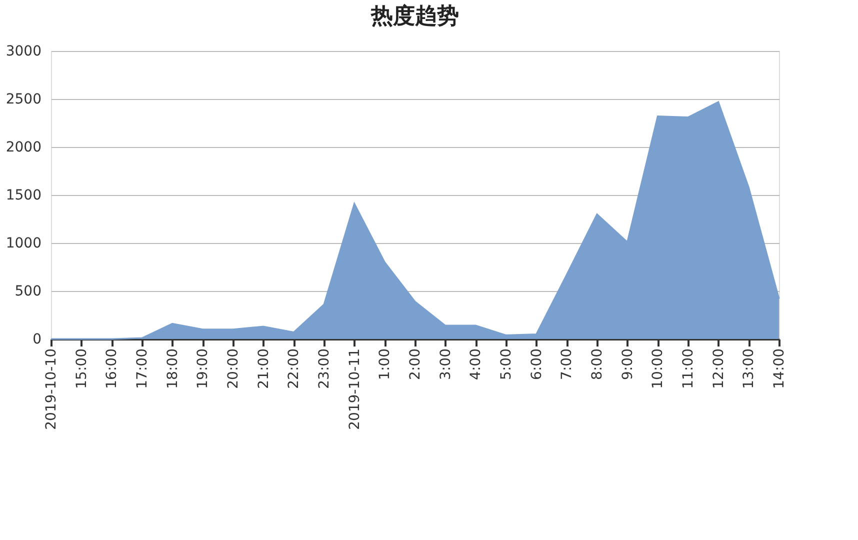  What do you see at coordinates (142, 368) in the screenshot?
I see `x-tick-label: 17:00` at bounding box center [142, 368].